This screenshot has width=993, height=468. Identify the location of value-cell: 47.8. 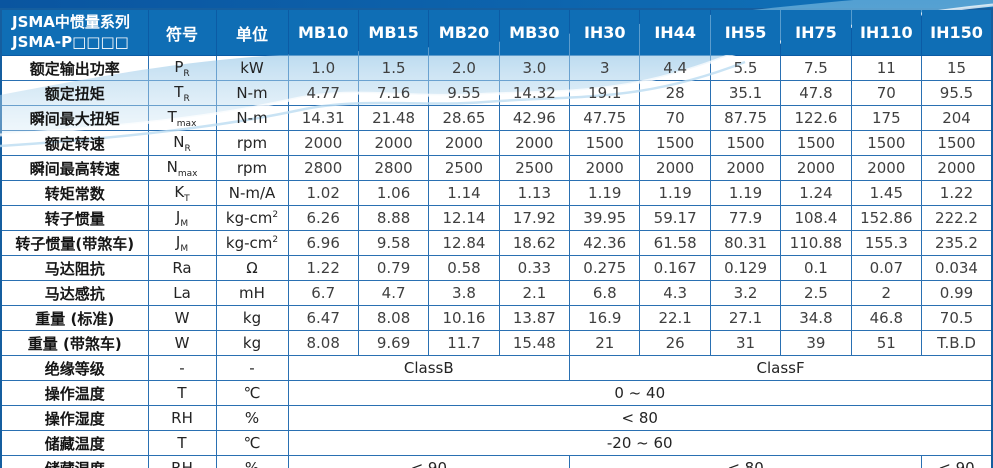
(816, 93).